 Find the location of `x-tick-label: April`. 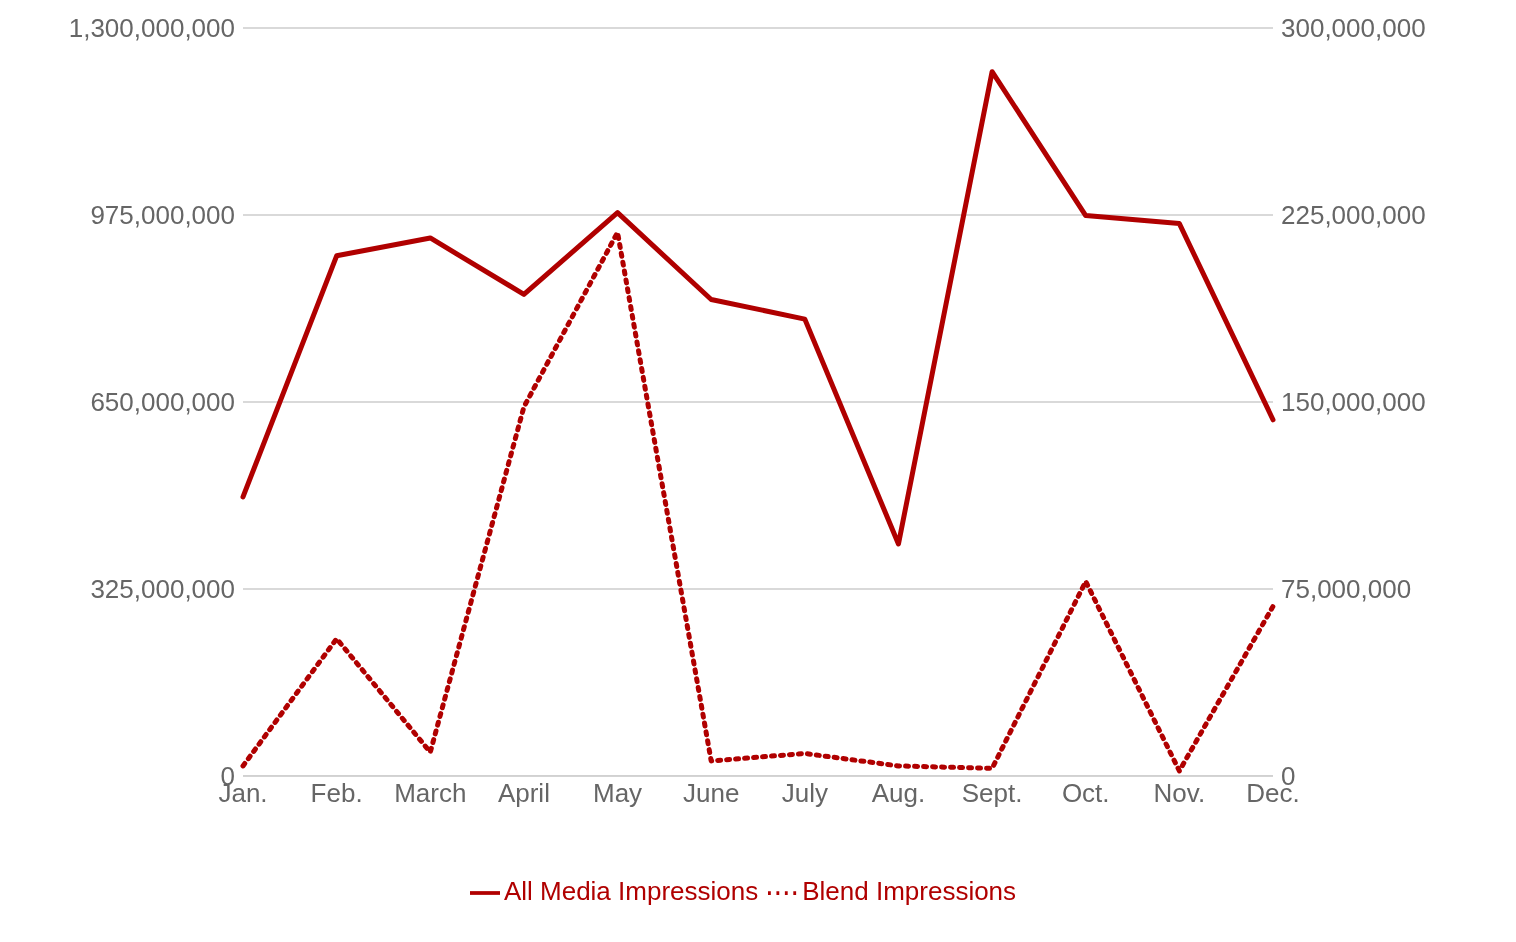

x-tick-label: April is located at coordinates (523, 793).